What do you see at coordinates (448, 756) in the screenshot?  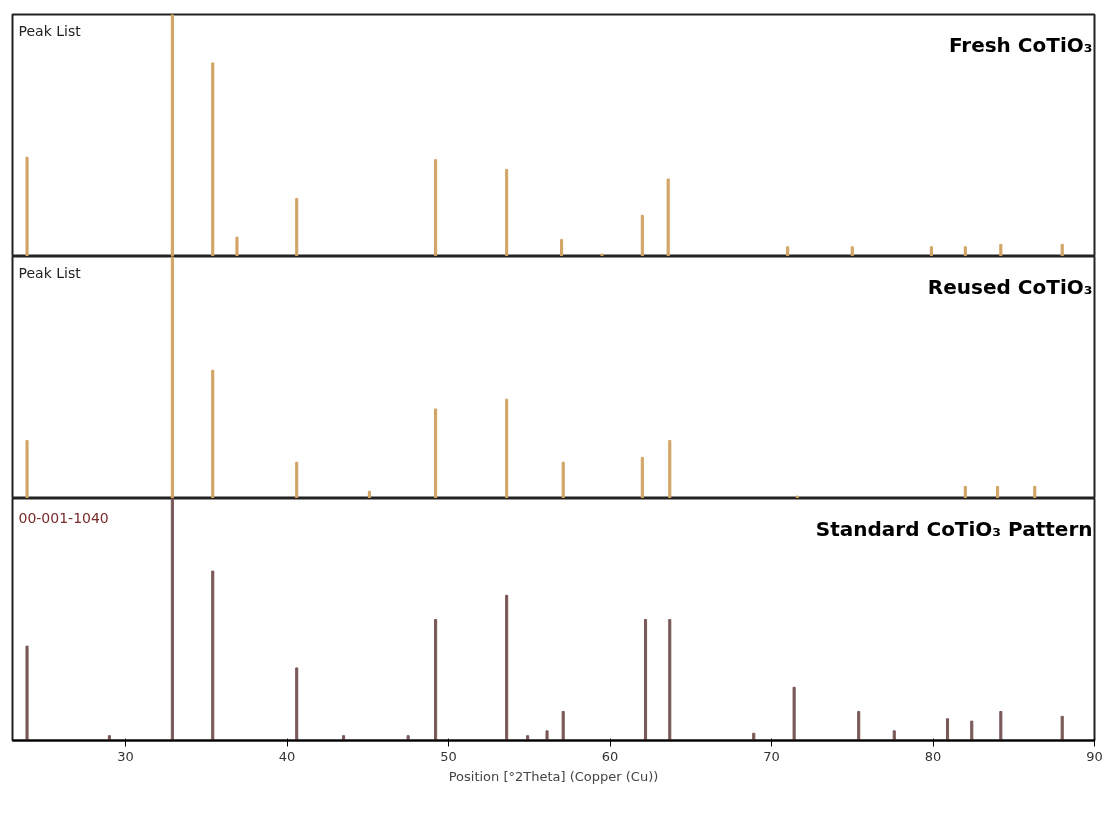 I see `x-tick-label: 50` at bounding box center [448, 756].